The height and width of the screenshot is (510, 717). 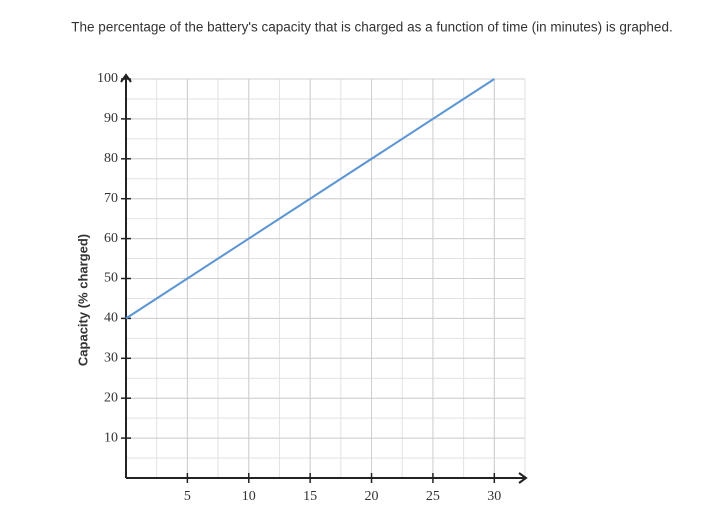 I want to click on y-tick-label: 50, so click(x=111, y=278).